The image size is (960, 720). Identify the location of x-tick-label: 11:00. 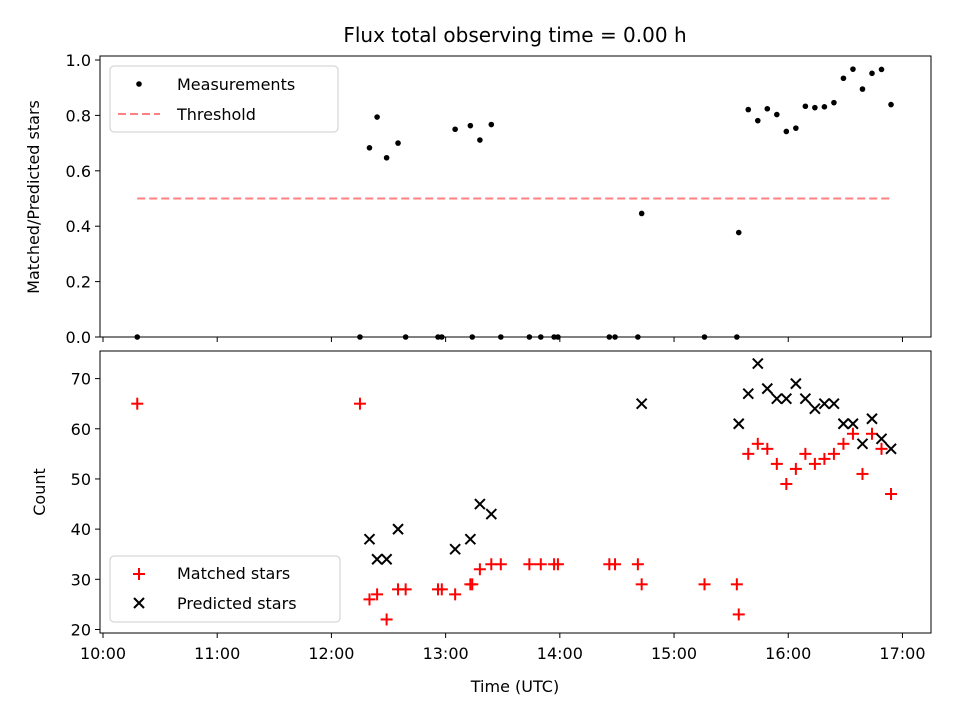
(217, 653).